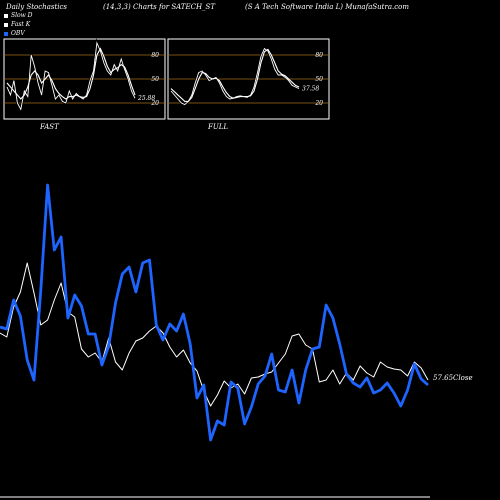 The height and width of the screenshot is (500, 500). I want to click on full-ytick-label: 20, so click(318, 103).